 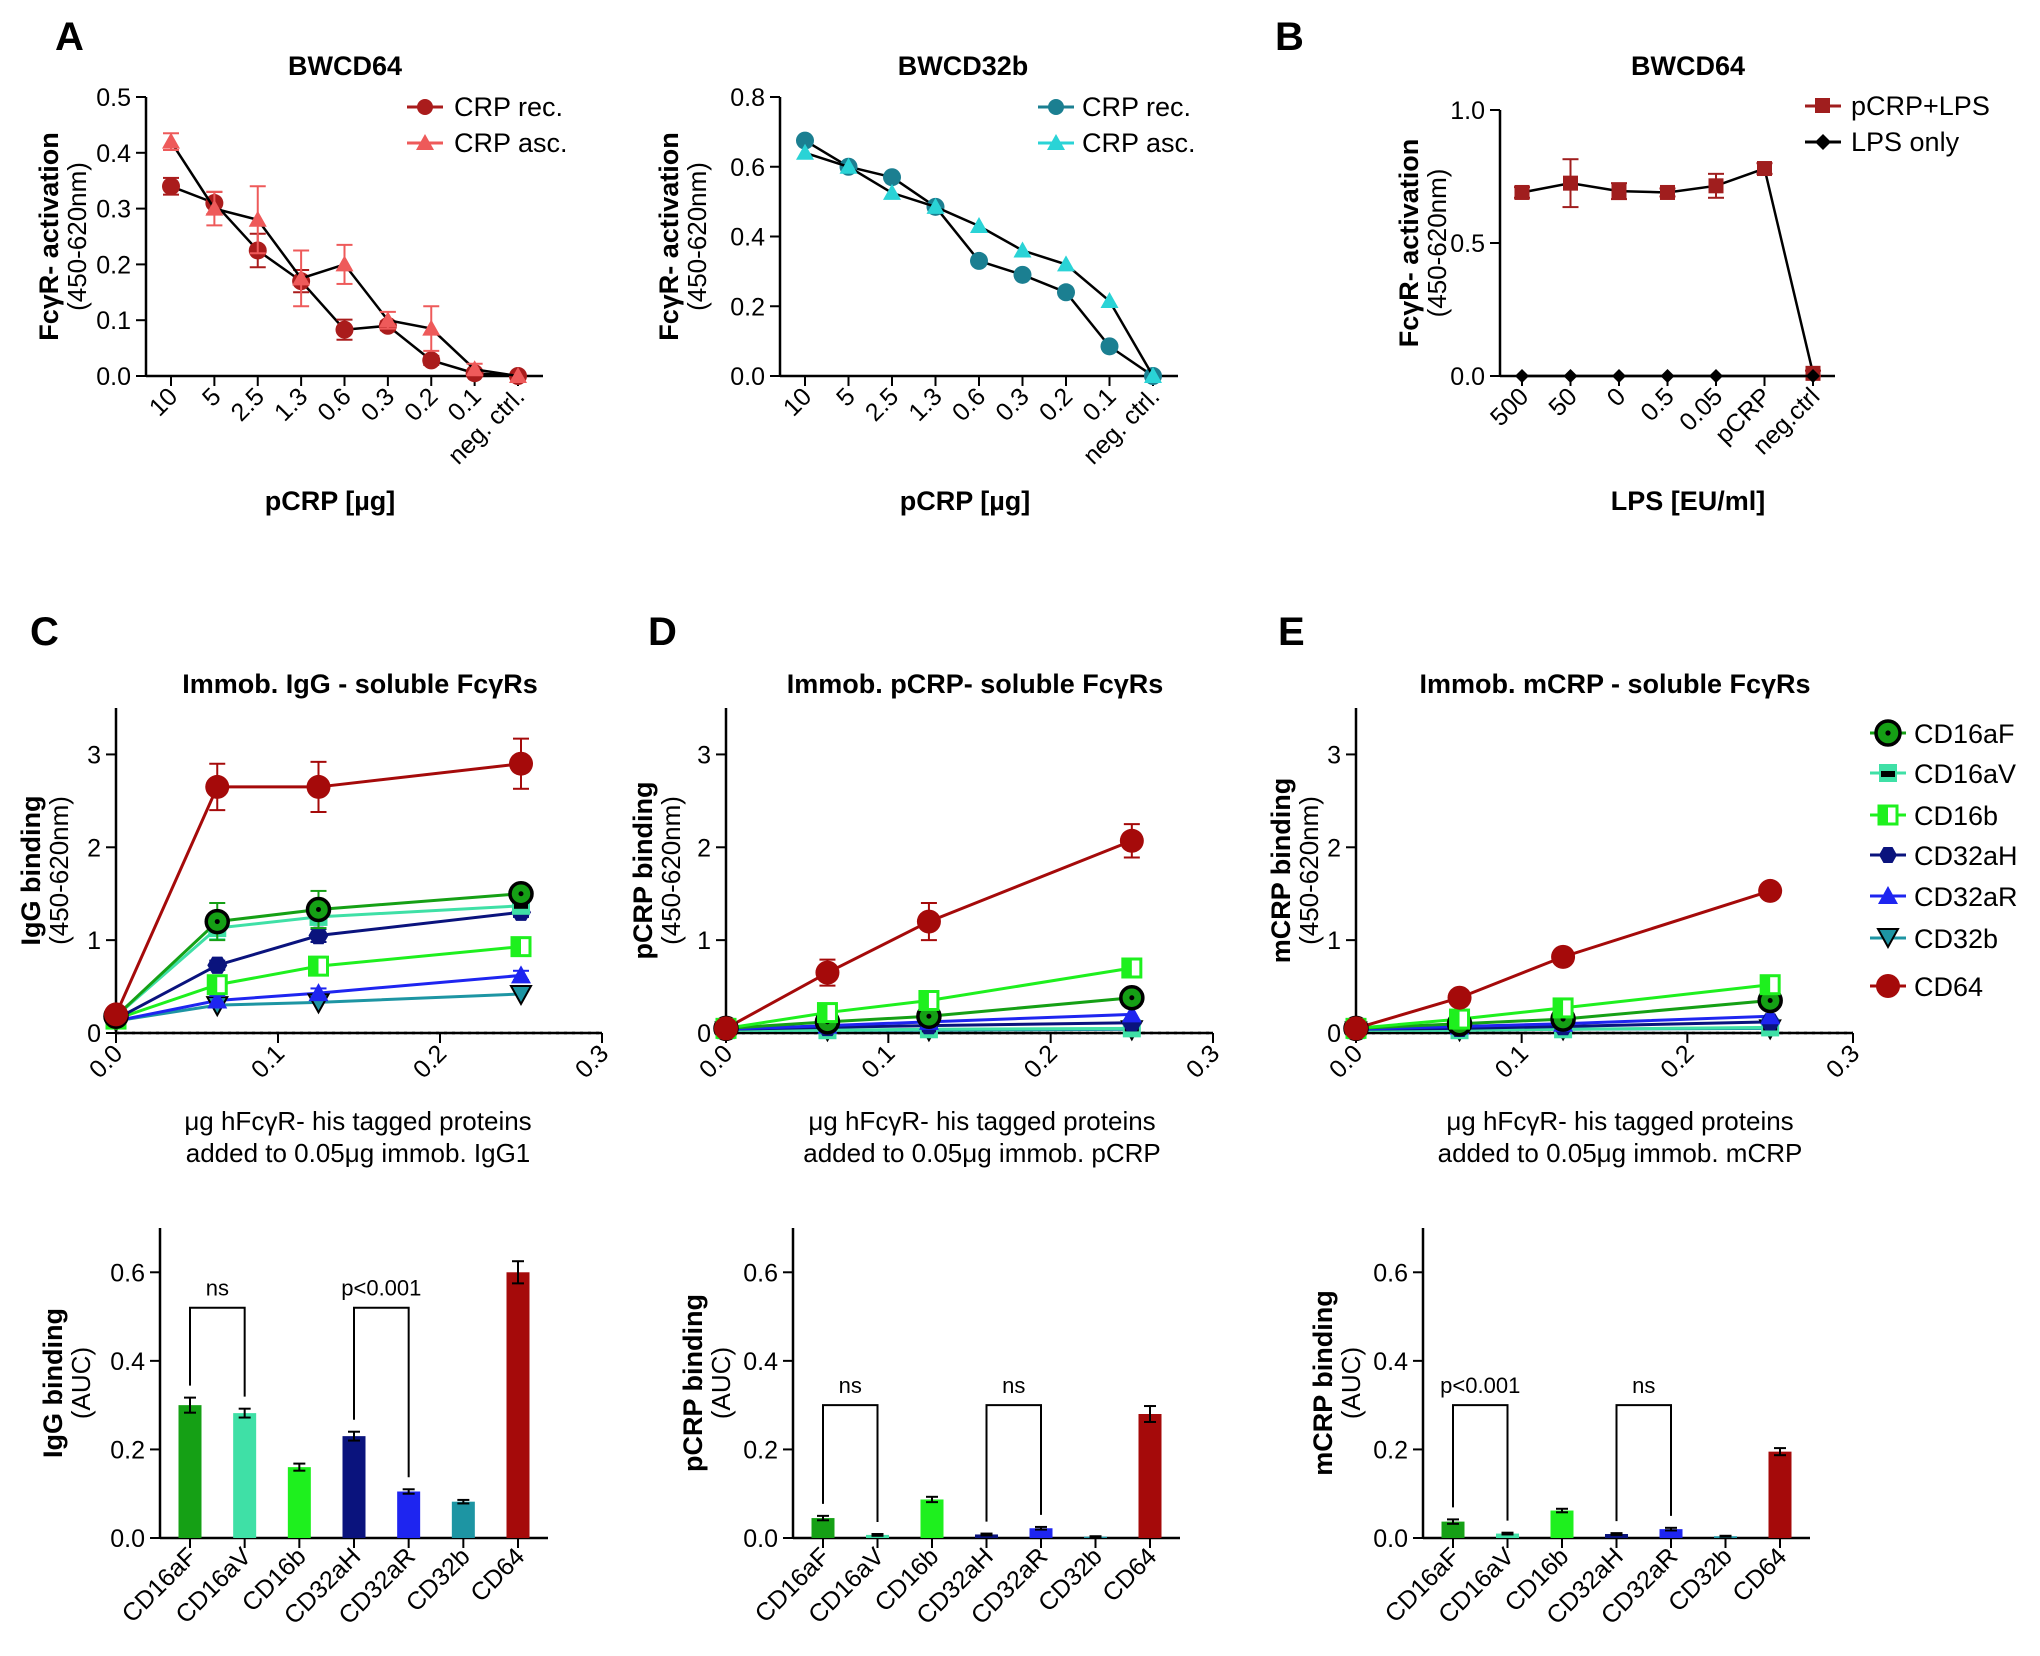 I want to click on e-auc-ytick-label-2: 0.4, so click(x=1390, y=1362).